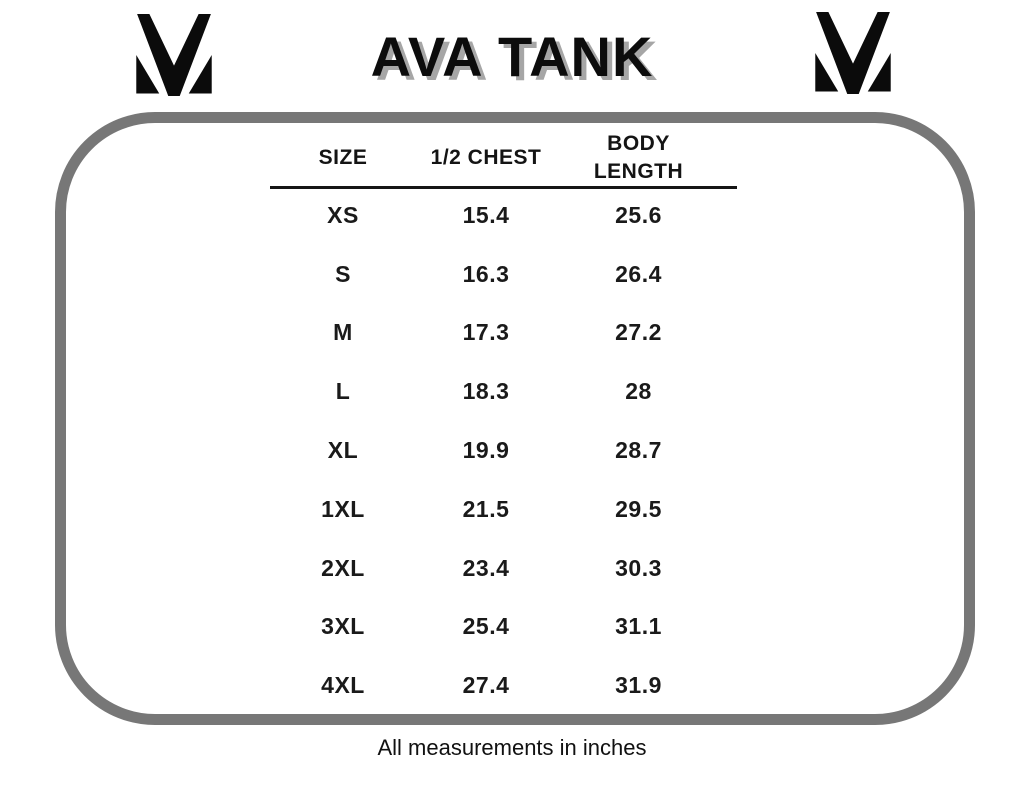 The height and width of the screenshot is (791, 1024). I want to click on table-row: M 17.3 27.2, so click(495, 333).